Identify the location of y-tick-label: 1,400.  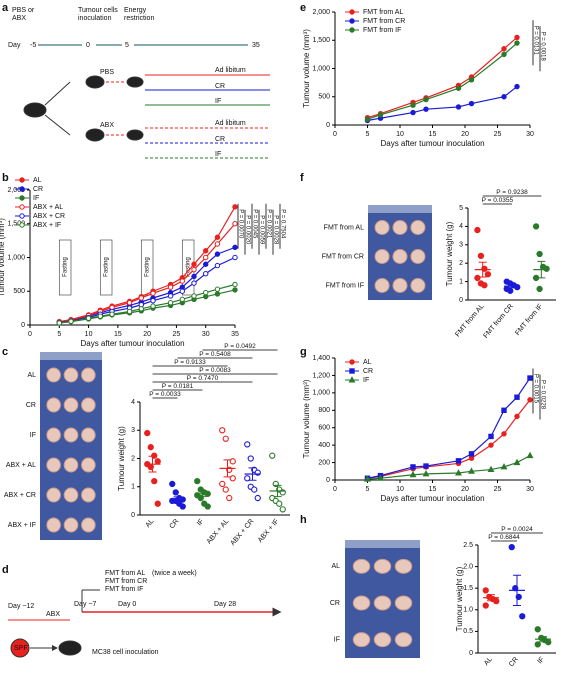
(321, 358).